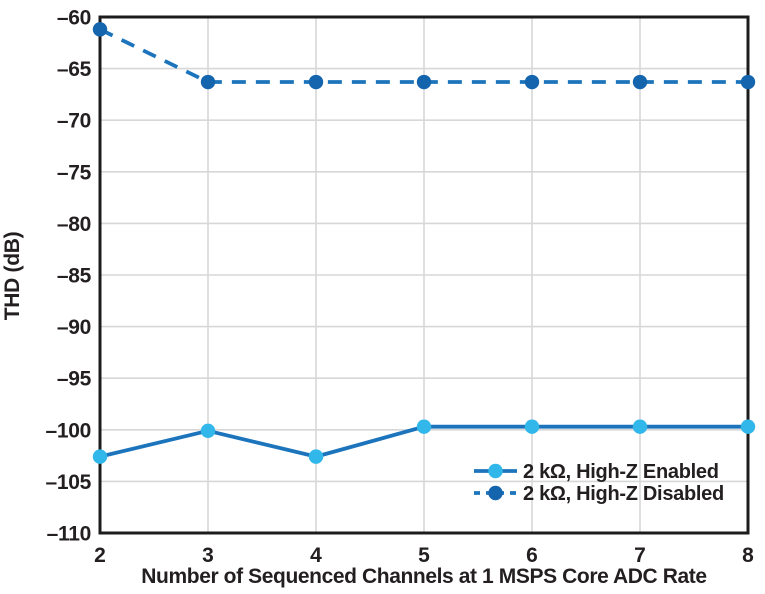 This screenshot has width=765, height=594. Describe the element at coordinates (74, 224) in the screenshot. I see `y-tick-label: –80` at that location.